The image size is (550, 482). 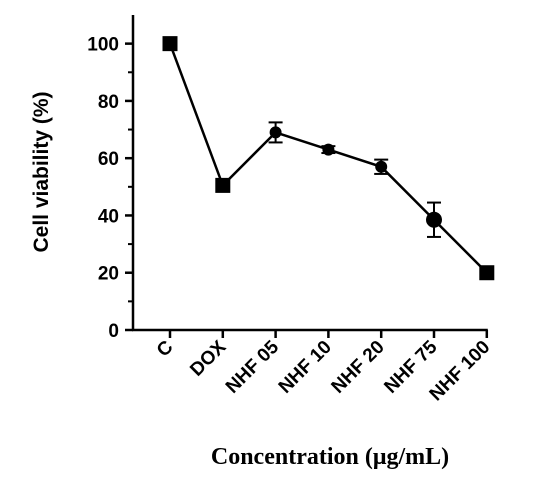 What do you see at coordinates (165, 348) in the screenshot?
I see `x-tick-label: C` at bounding box center [165, 348].